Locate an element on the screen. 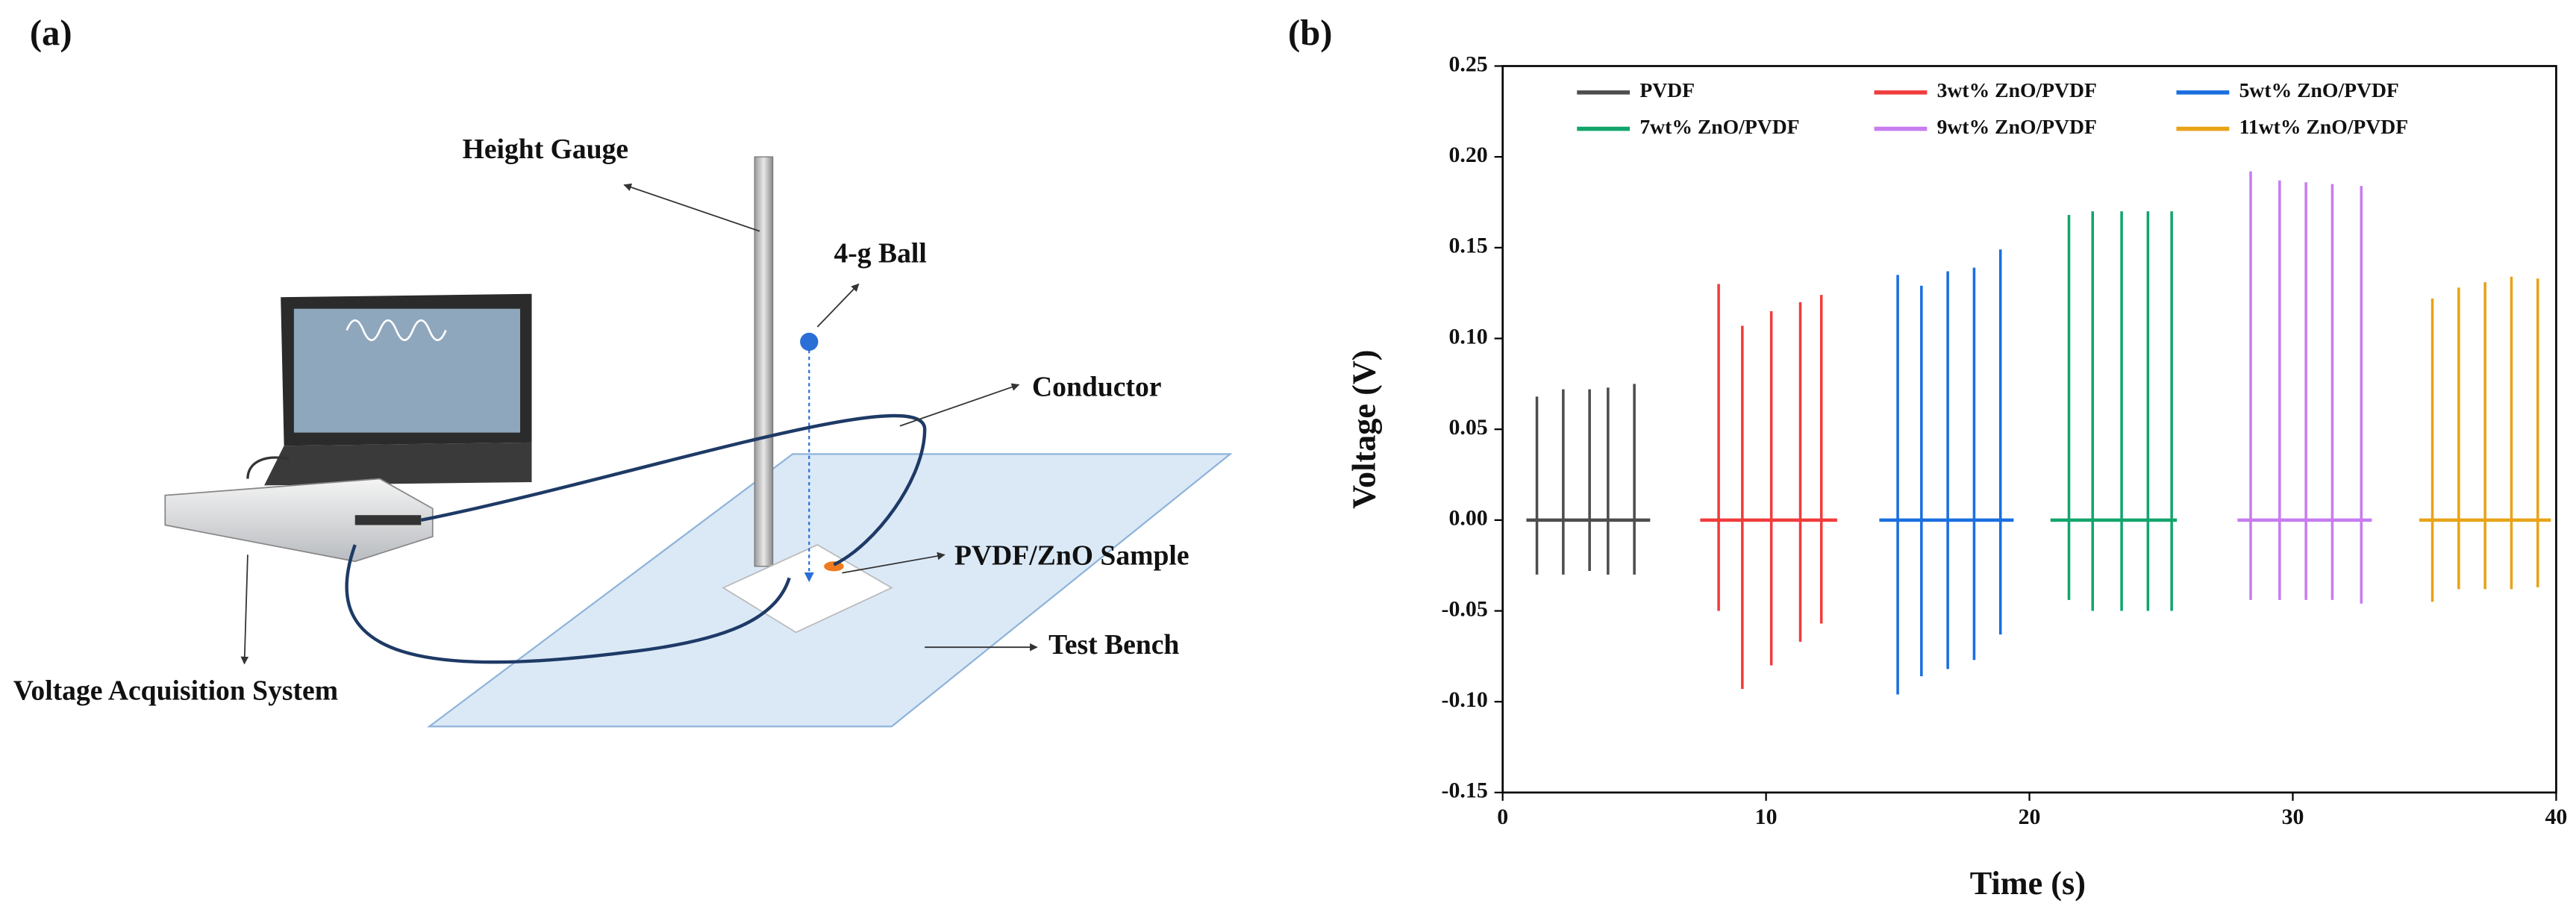 The height and width of the screenshot is (918, 2576). x-tick-label: 40 is located at coordinates (2556, 817).